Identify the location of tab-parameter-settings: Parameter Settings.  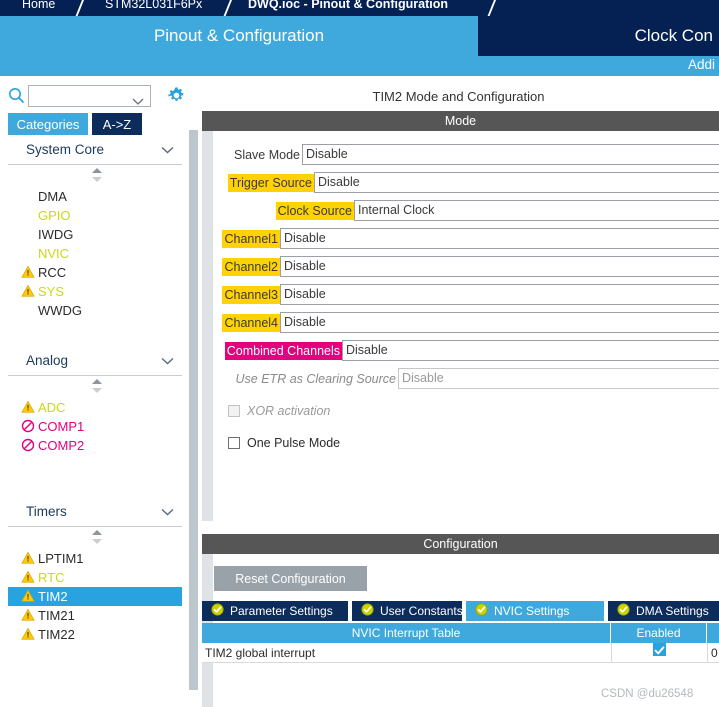
(275, 611).